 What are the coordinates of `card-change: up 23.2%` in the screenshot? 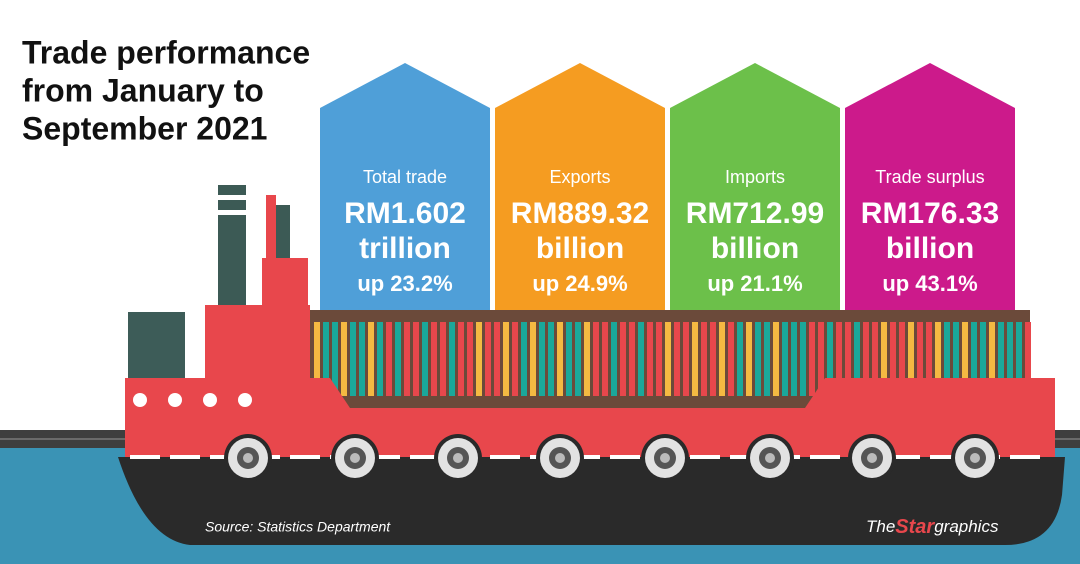 It's located at (404, 283).